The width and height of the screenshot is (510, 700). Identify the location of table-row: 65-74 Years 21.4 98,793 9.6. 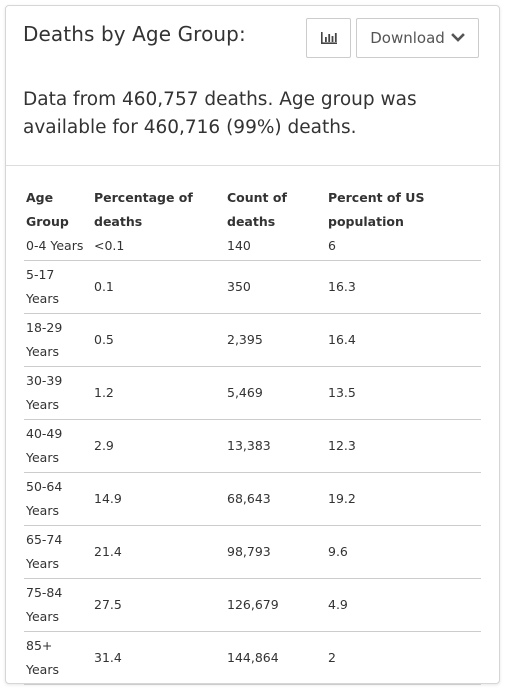
(252, 552).